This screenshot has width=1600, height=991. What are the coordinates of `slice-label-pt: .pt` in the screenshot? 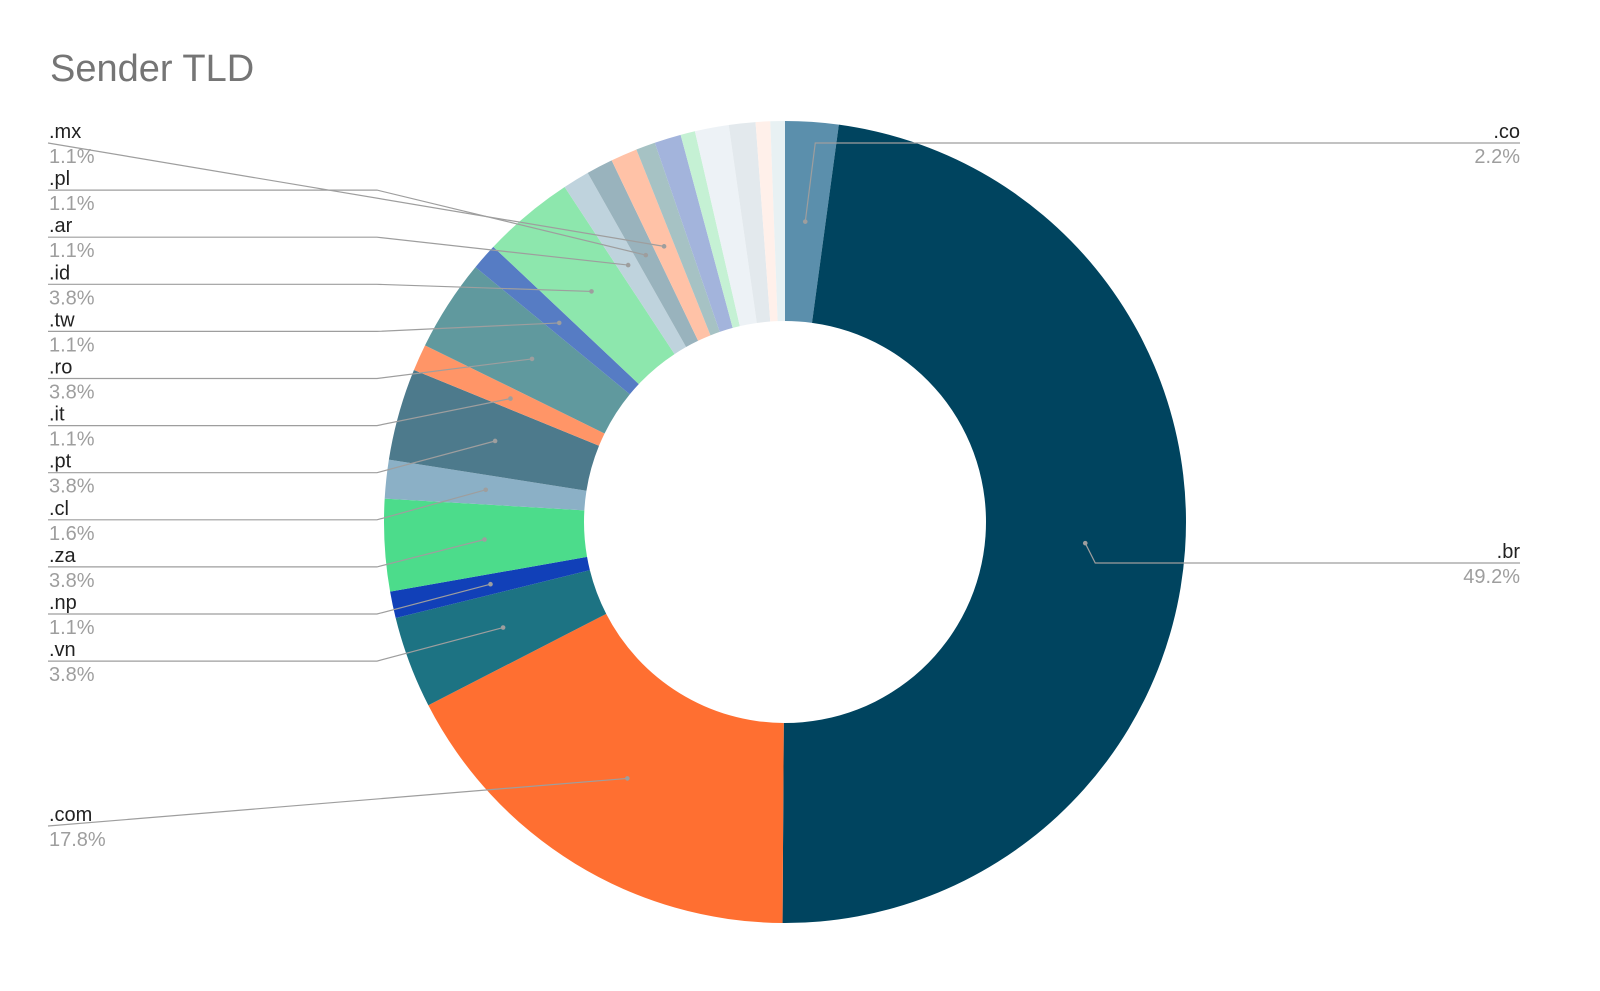 It's located at (60, 462).